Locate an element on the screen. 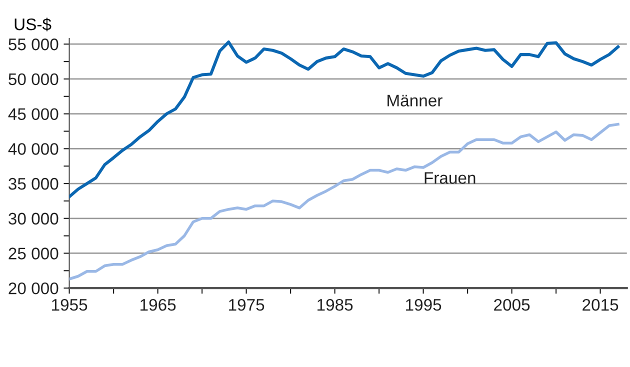 The height and width of the screenshot is (367, 630). x-tick-label: 1995 is located at coordinates (424, 304).